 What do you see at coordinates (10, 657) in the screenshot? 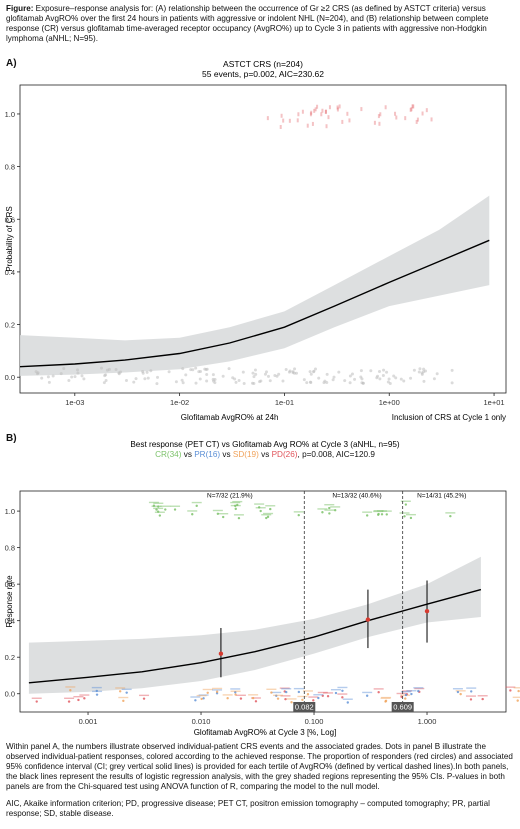
I see `panel-b-y-tick-label: 0.2` at bounding box center [10, 657].